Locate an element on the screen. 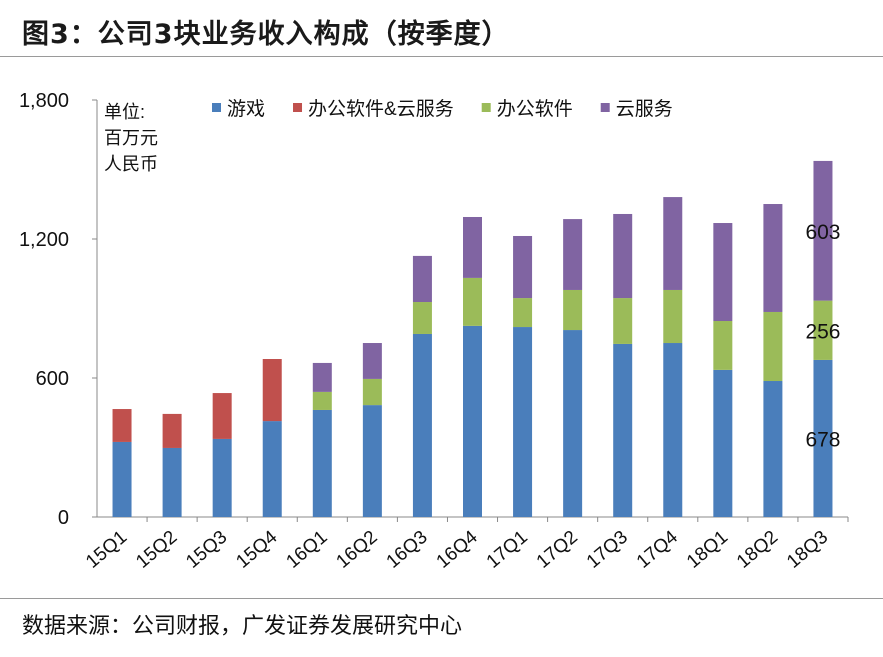  unit-label: 单位: is located at coordinates (124, 112).